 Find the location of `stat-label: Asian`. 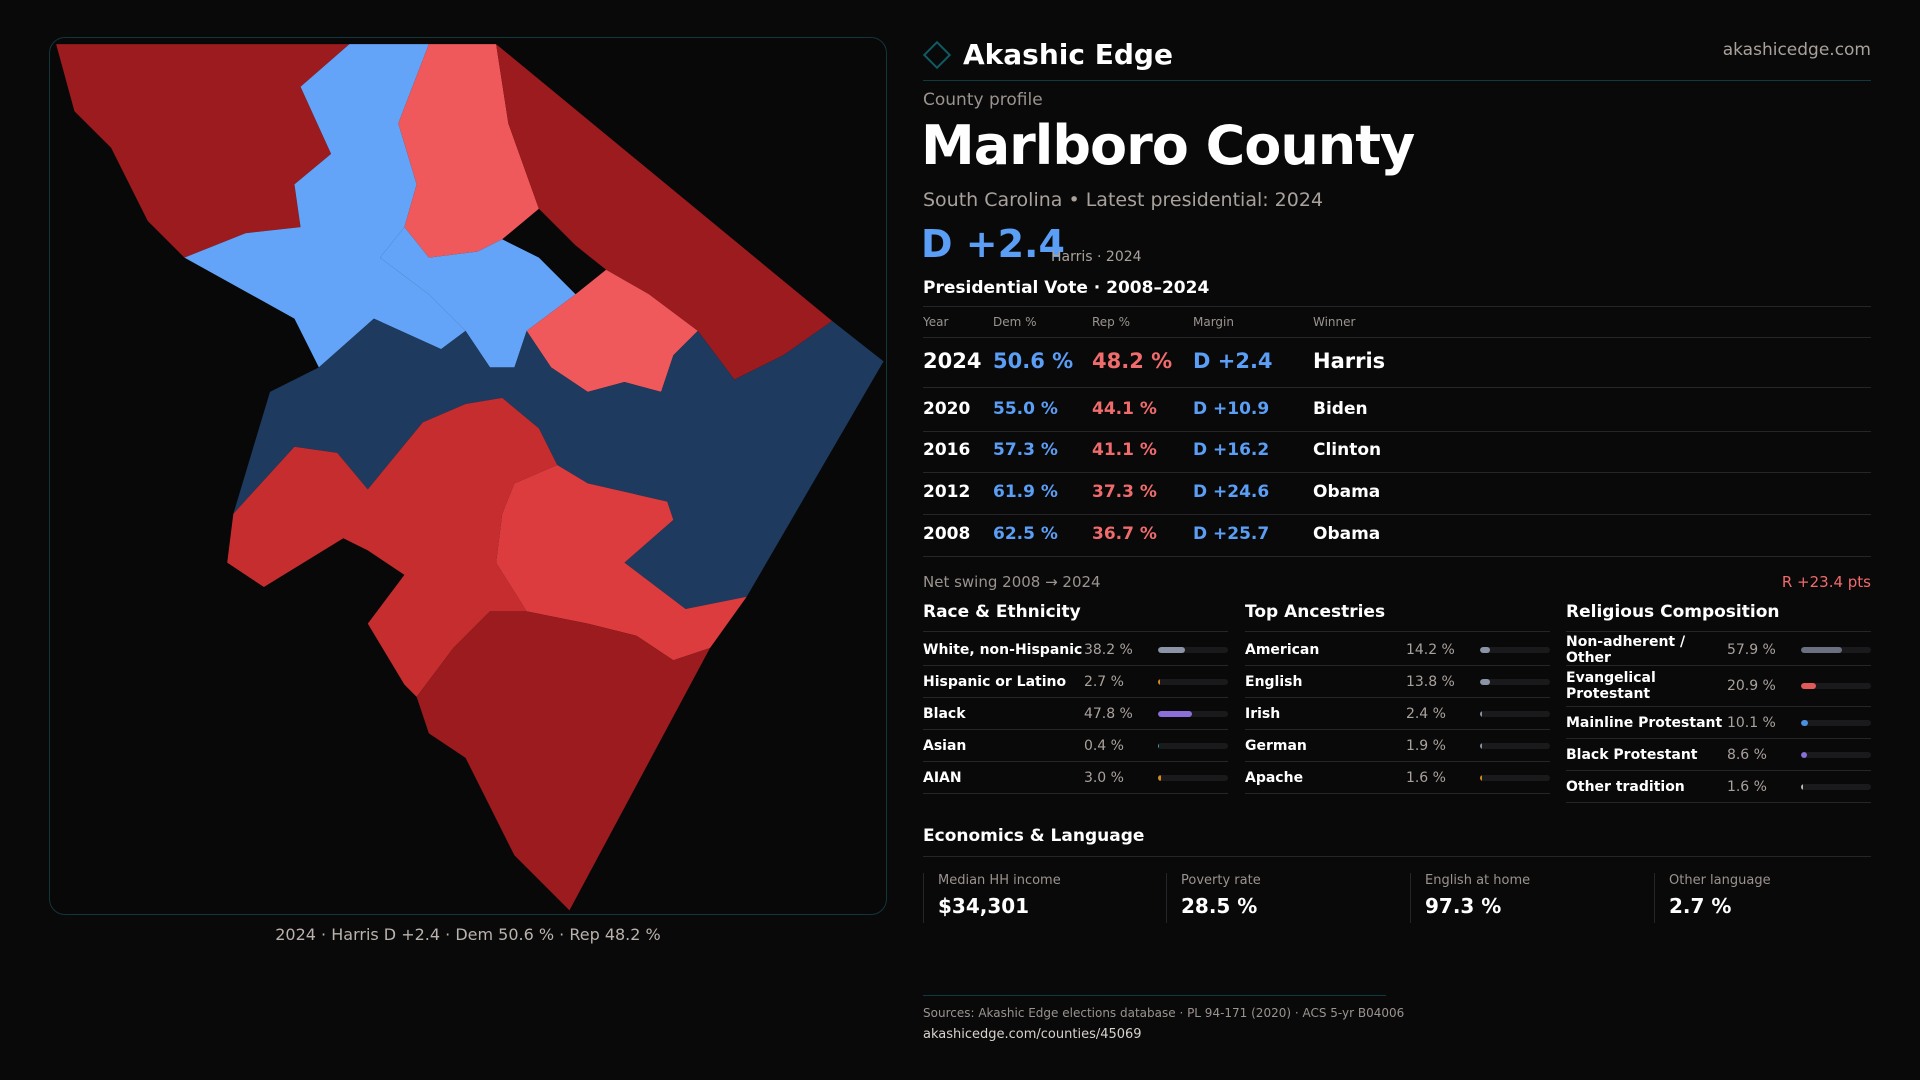

stat-label: Asian is located at coordinates (945, 745).